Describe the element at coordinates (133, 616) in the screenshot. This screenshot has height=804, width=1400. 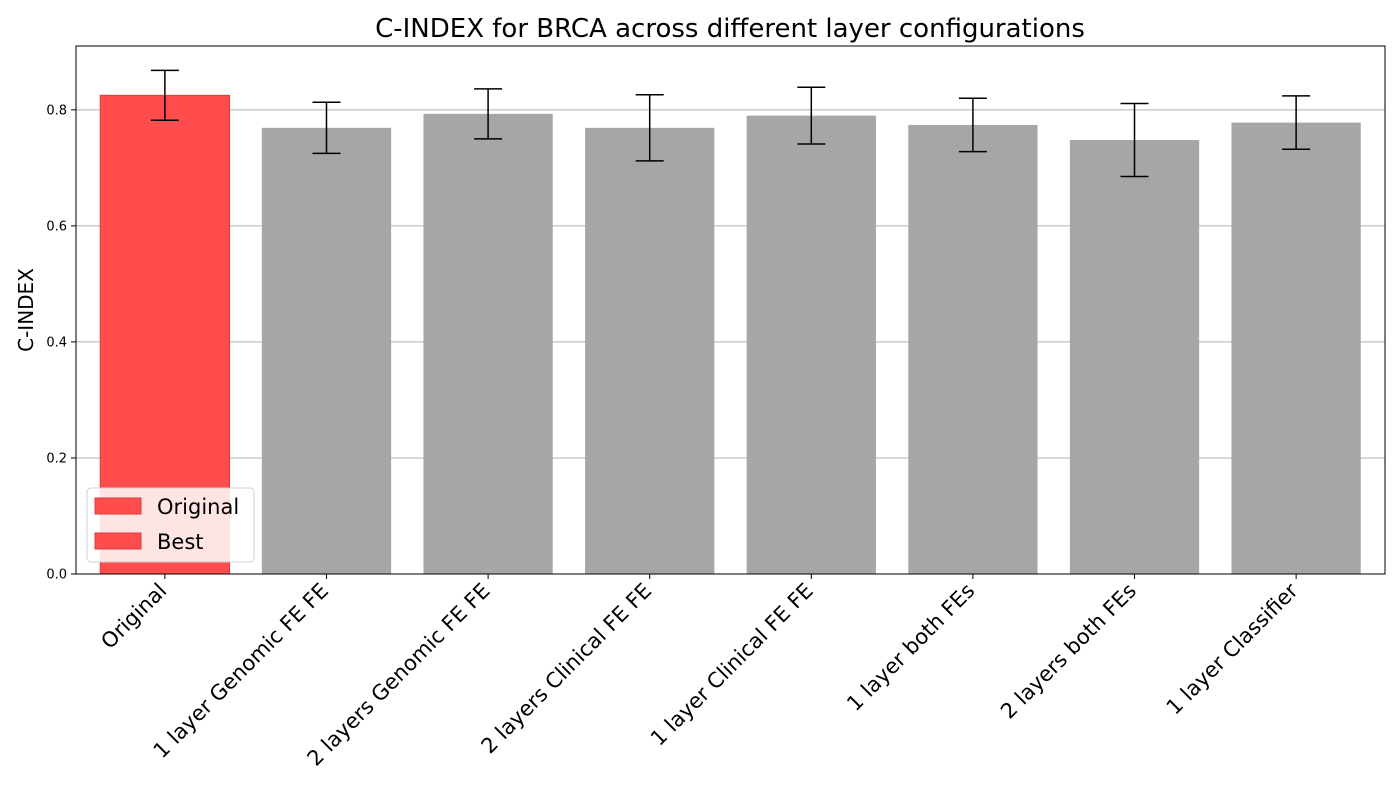
I see `x-tick-label: Original` at that location.